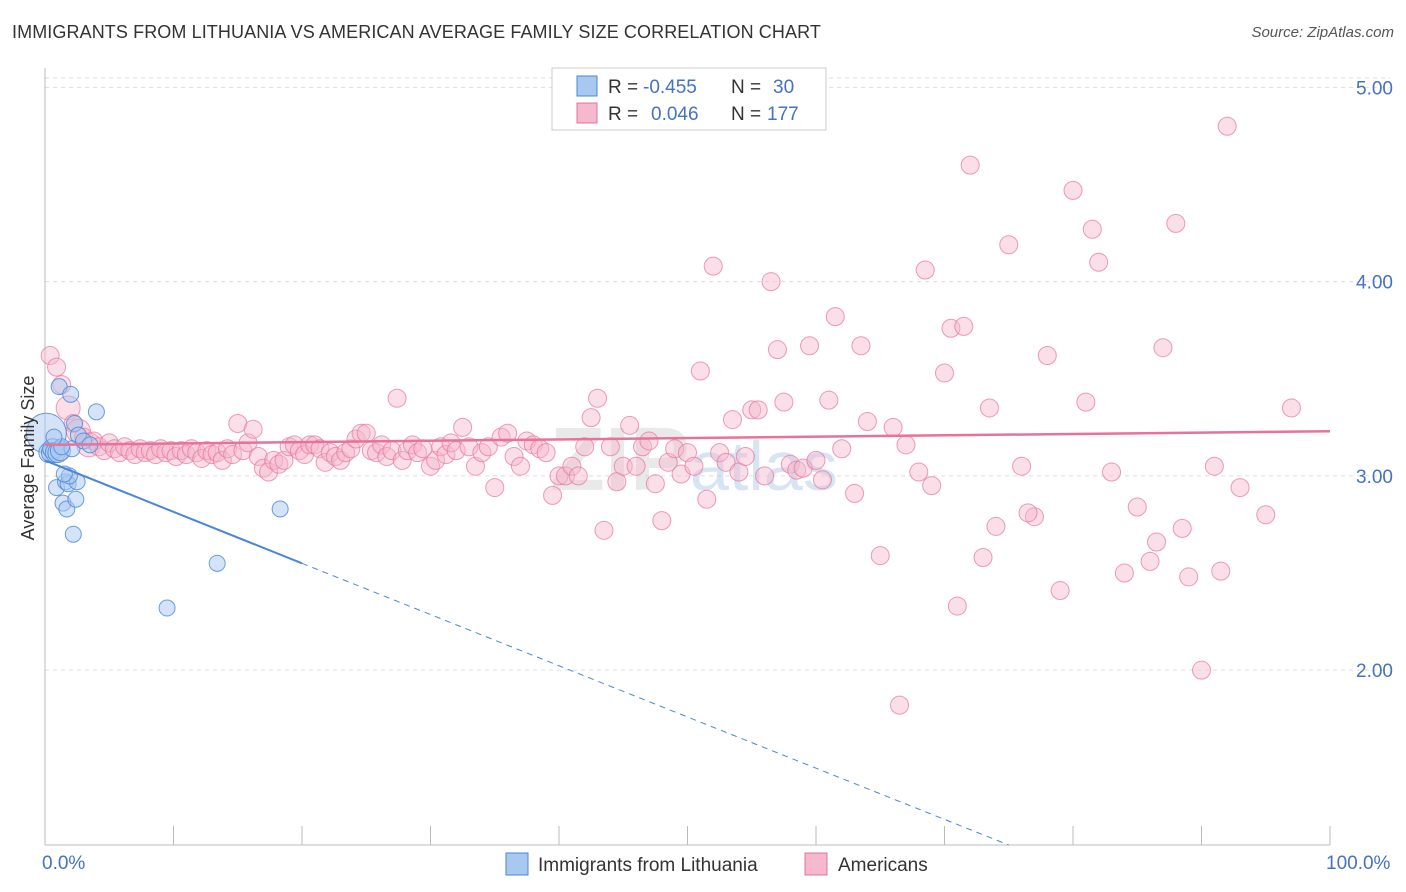 This screenshot has width=1406, height=892. Describe the element at coordinates (687, 835) in the screenshot. I see `x-ticks` at that location.